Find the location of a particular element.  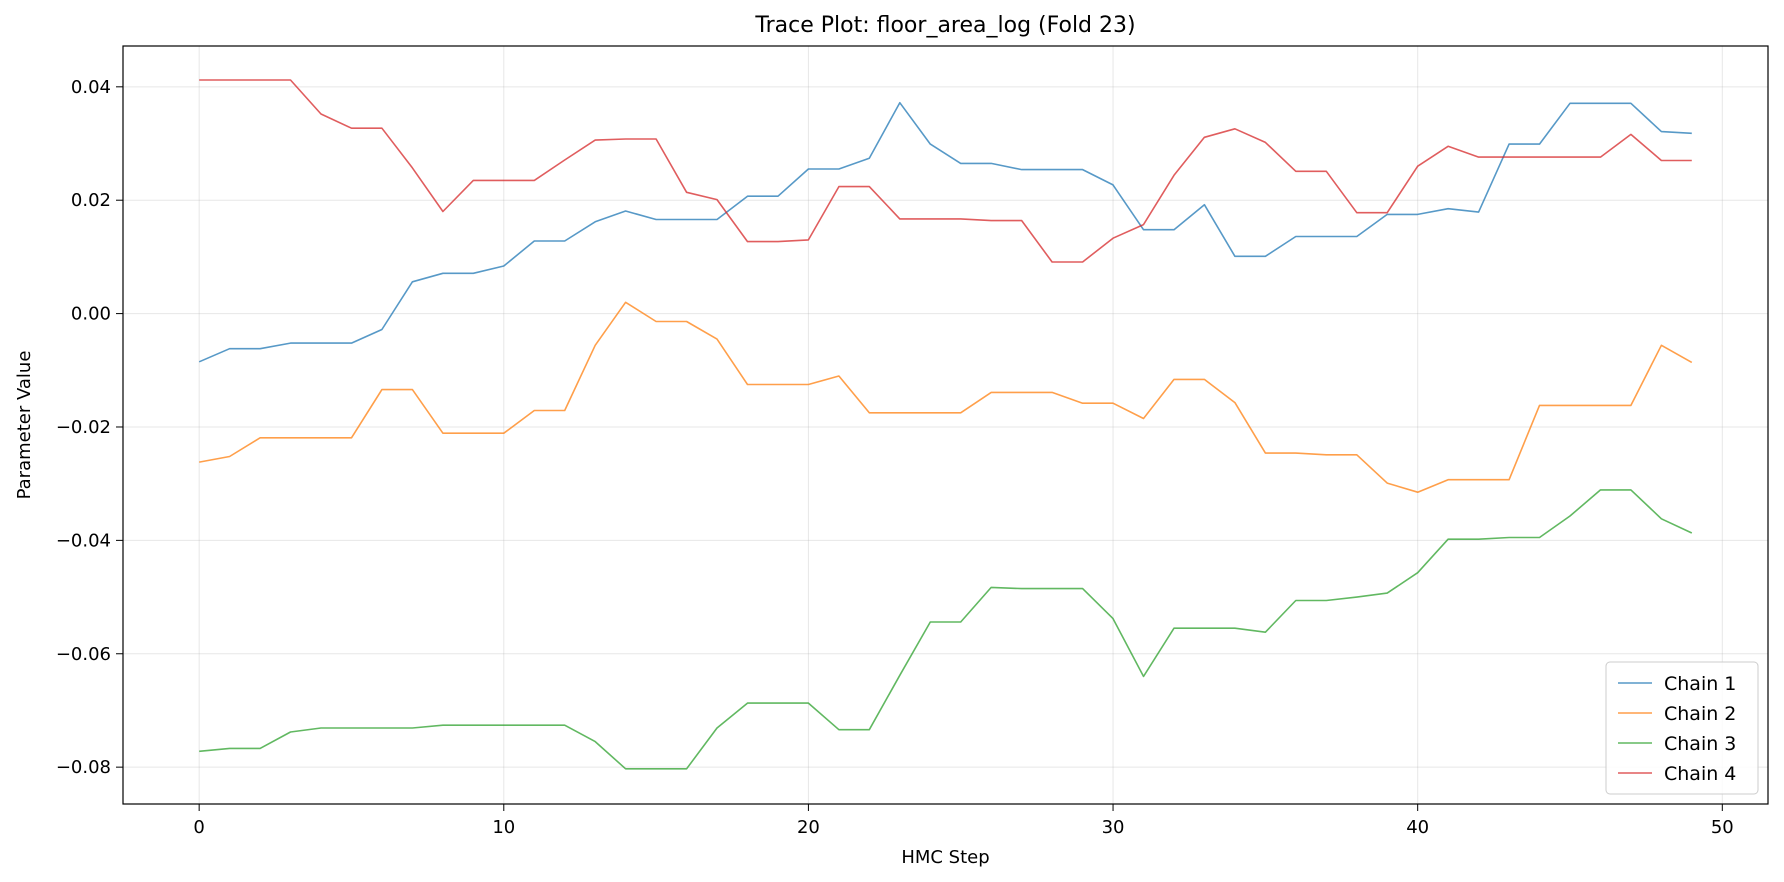

y-tick-label: 0.02 is located at coordinates (91, 200).